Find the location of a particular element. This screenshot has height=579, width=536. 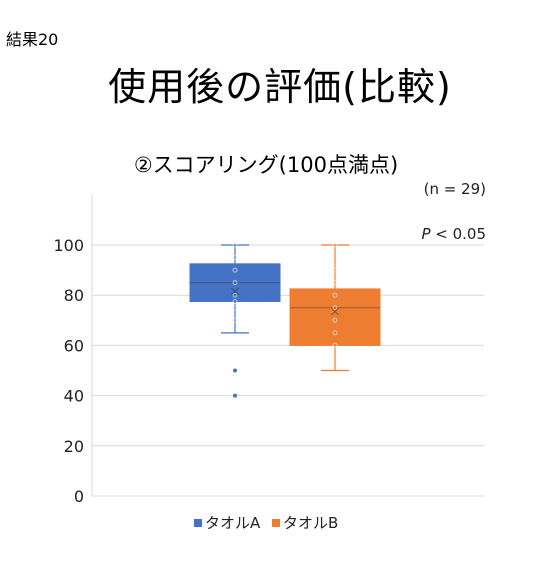

p-value-symbol: P is located at coordinates (426, 234).